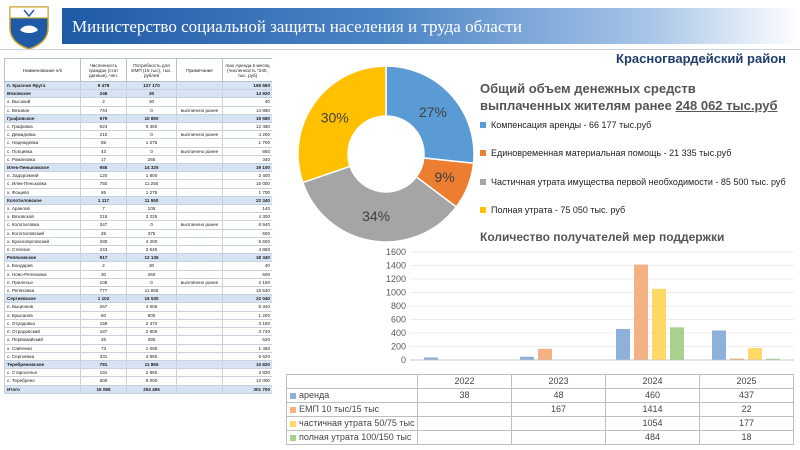 This screenshot has height=450, width=800. What do you see at coordinates (746, 409) in the screenshot?
I see `data-cell: 22` at bounding box center [746, 409].